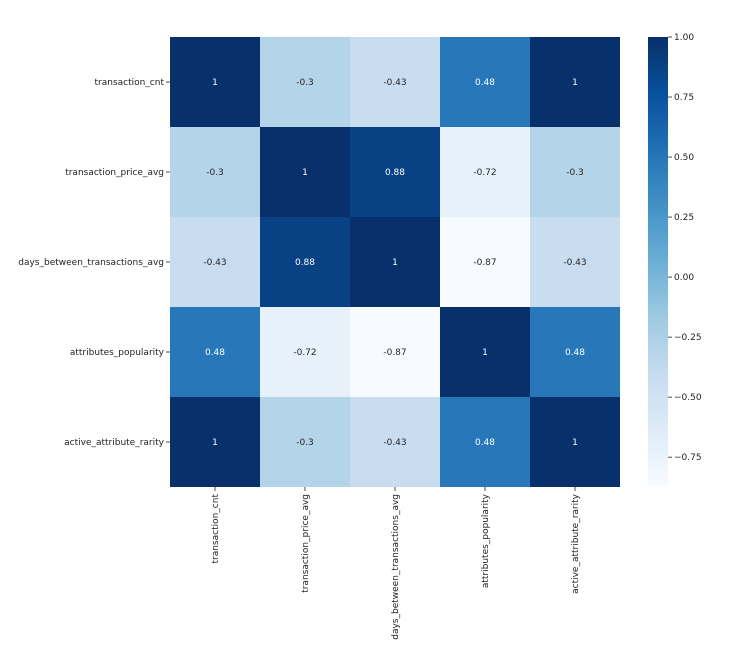 The image size is (743, 658). What do you see at coordinates (91, 263) in the screenshot?
I see `row-label: days_between_transactions_avg` at bounding box center [91, 263].